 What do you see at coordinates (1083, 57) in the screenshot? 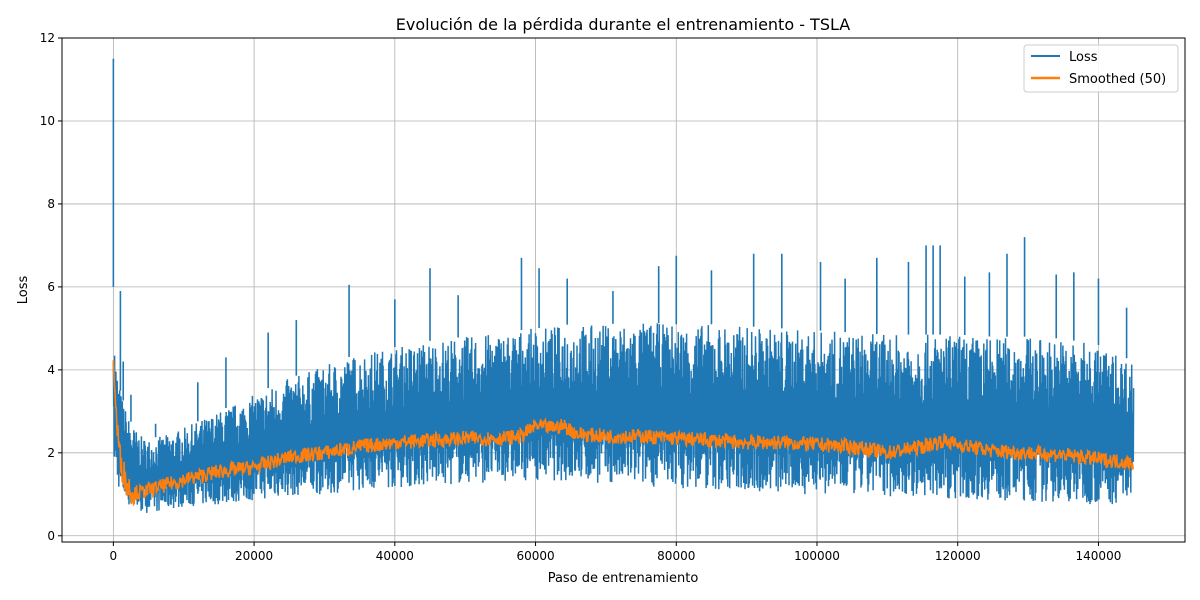
I see `legend-label-loss: Loss` at bounding box center [1083, 57].